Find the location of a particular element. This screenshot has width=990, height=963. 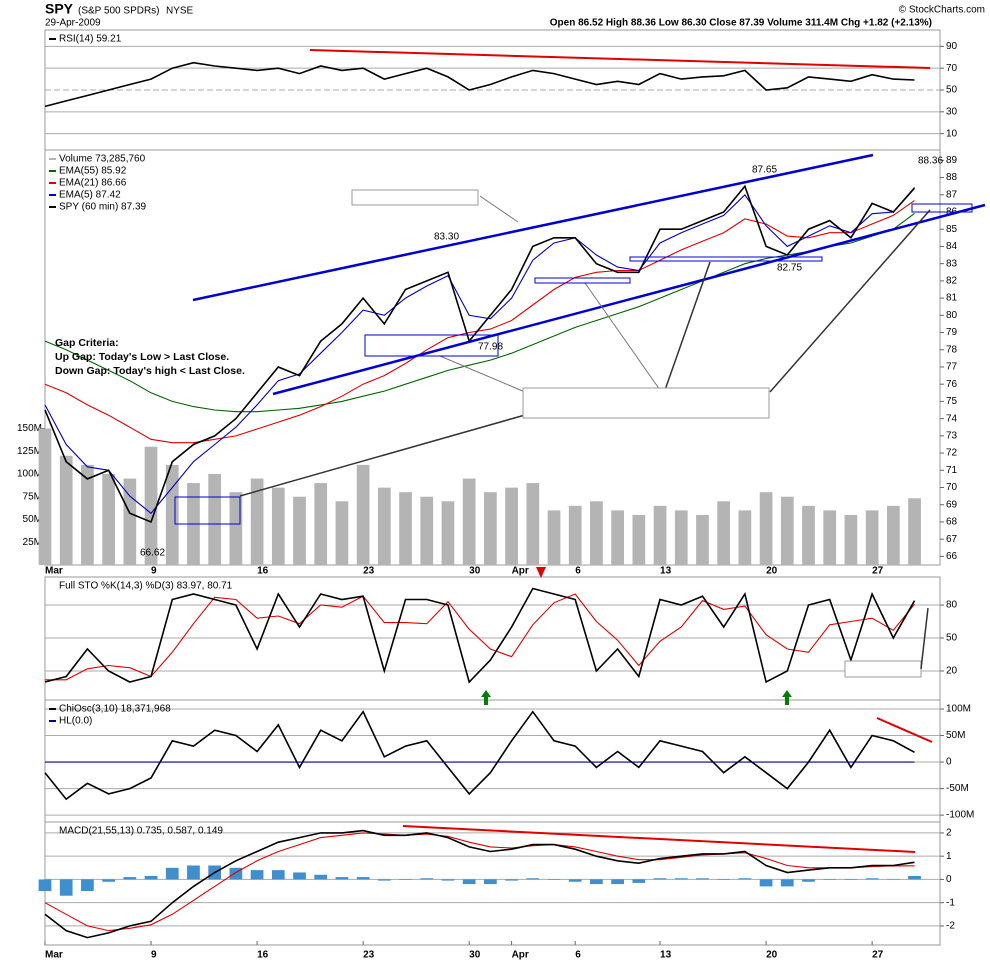

y2-tick-label: 150M is located at coordinates (29, 428).